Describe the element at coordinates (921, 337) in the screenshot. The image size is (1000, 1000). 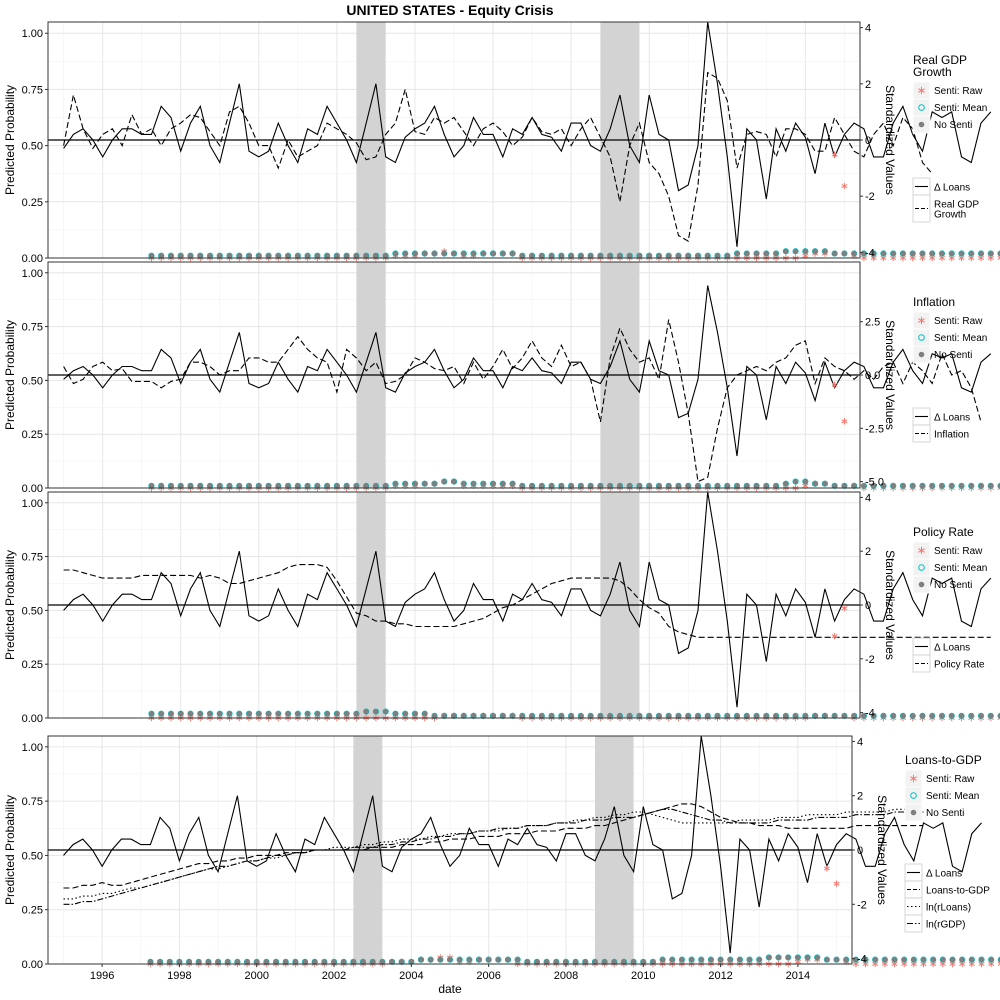
I see `legend-key` at that location.